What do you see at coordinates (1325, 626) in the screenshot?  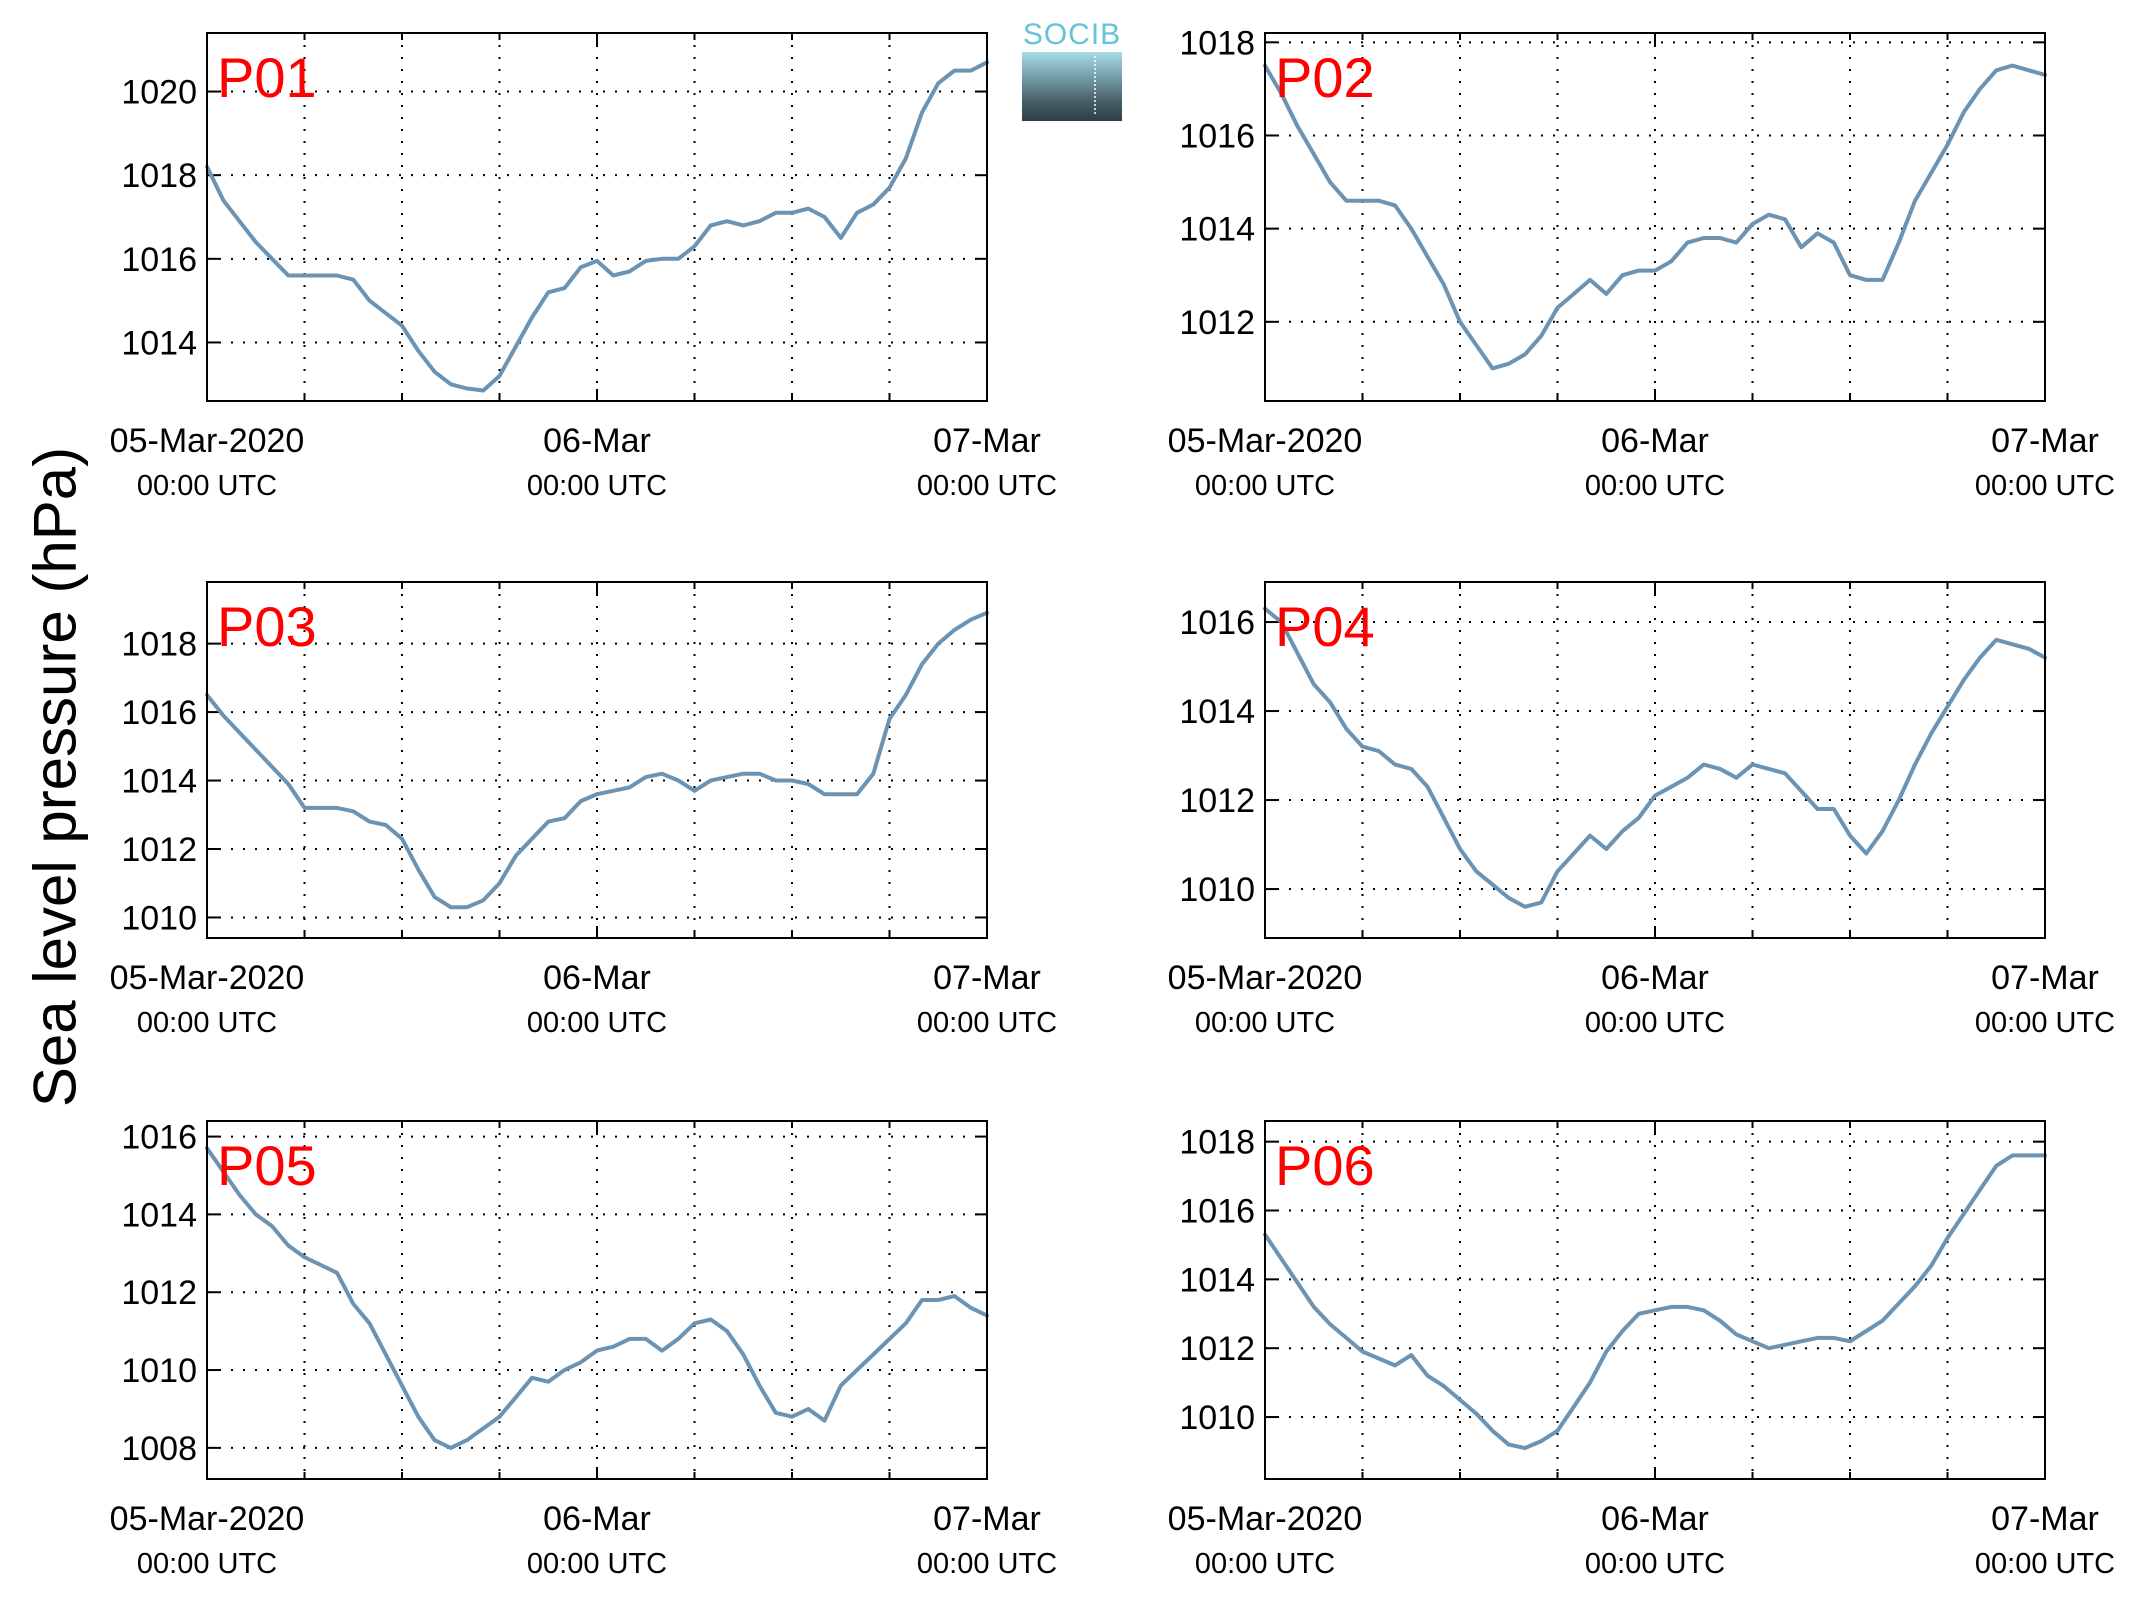 I see `panel-label: P04` at bounding box center [1325, 626].